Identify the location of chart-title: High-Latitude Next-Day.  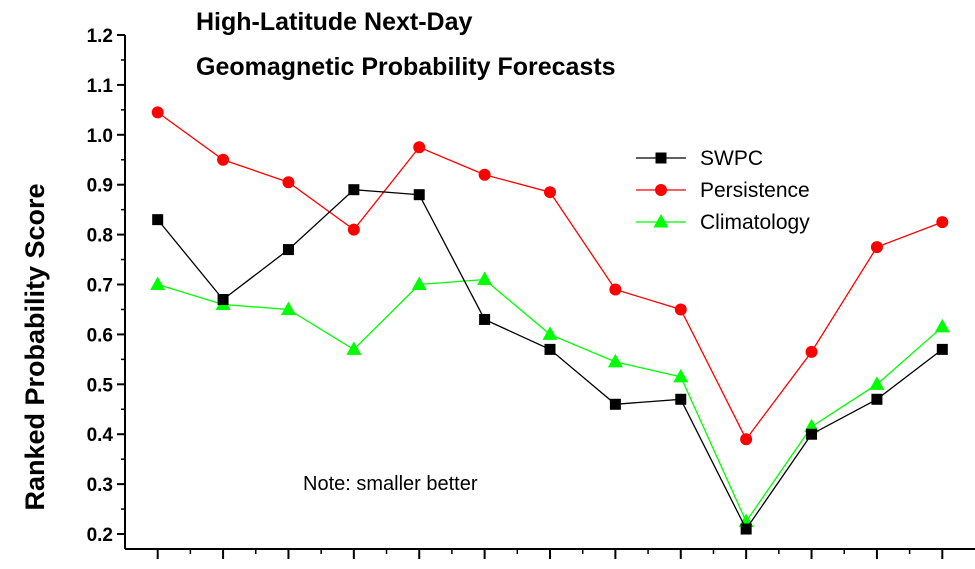
(334, 22).